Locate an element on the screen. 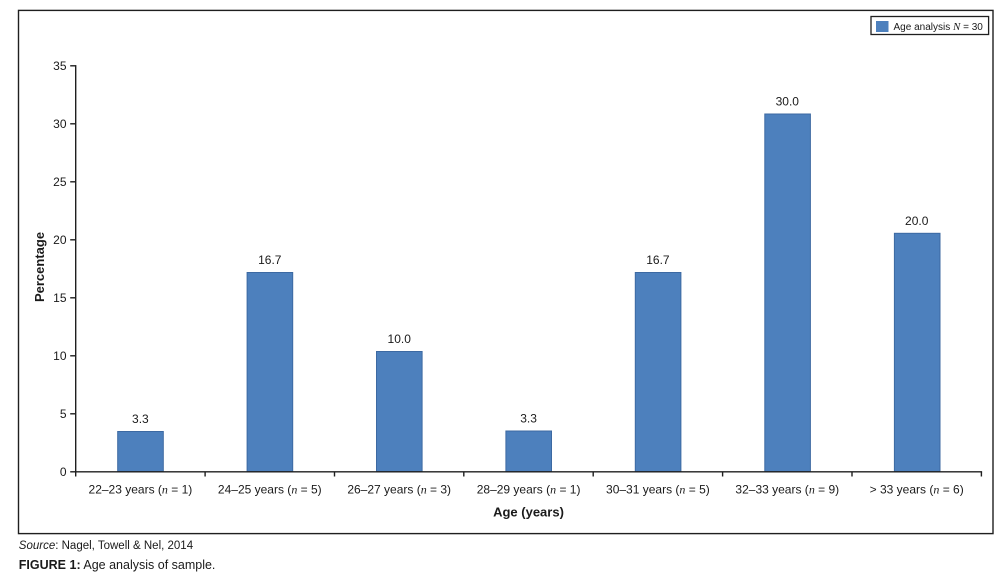 The width and height of the screenshot is (1000, 578). svg-text: 30.0 is located at coordinates (788, 102).